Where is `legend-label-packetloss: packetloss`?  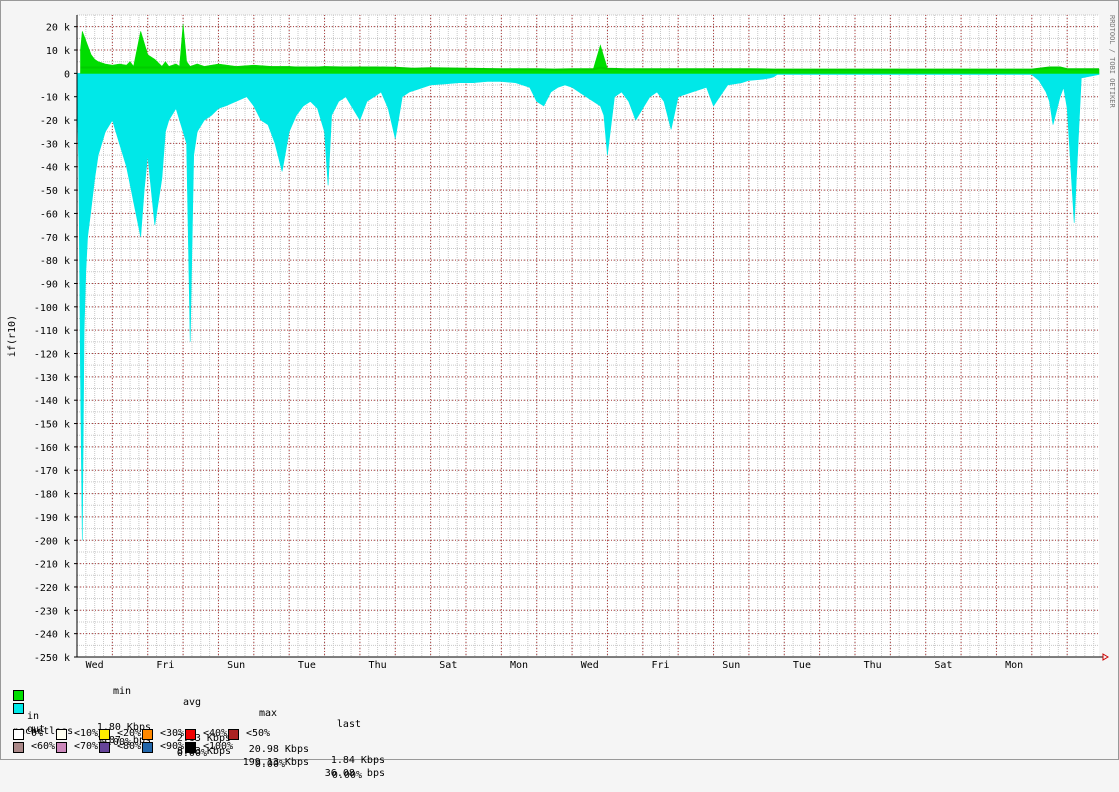
legend-label-packetloss: packetloss is located at coordinates (43, 731).